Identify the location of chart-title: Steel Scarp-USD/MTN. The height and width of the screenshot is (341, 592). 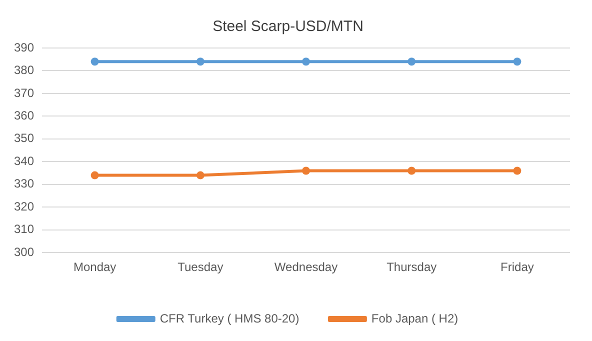
(288, 27).